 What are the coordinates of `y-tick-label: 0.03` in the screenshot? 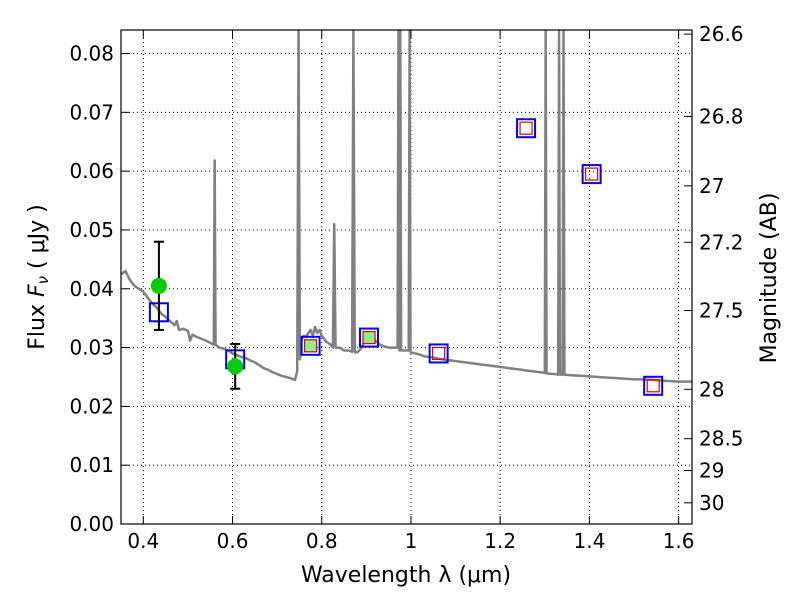 It's located at (91, 348).